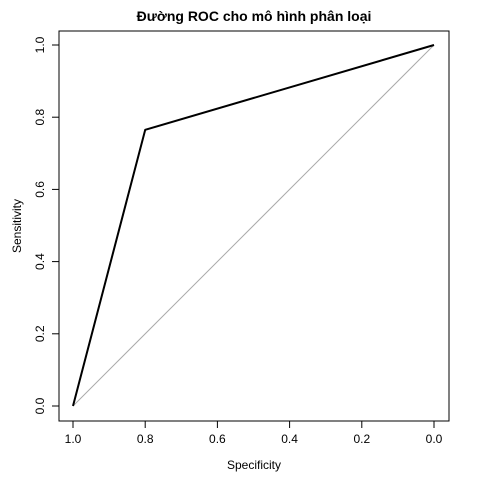  What do you see at coordinates (145, 439) in the screenshot?
I see `x-tick-label: 0.8` at bounding box center [145, 439].